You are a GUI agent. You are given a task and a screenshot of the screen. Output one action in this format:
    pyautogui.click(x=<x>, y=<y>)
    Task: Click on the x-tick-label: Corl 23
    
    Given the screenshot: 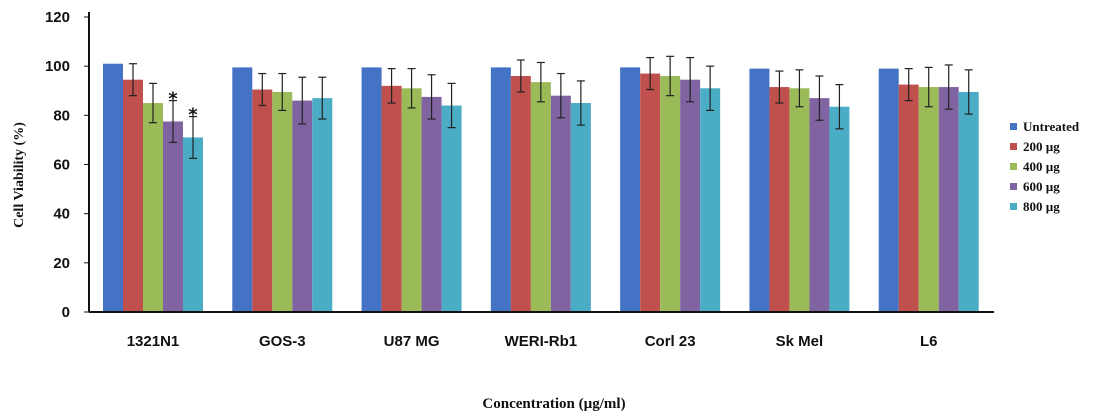 What is the action you would take?
    pyautogui.click(x=670, y=341)
    